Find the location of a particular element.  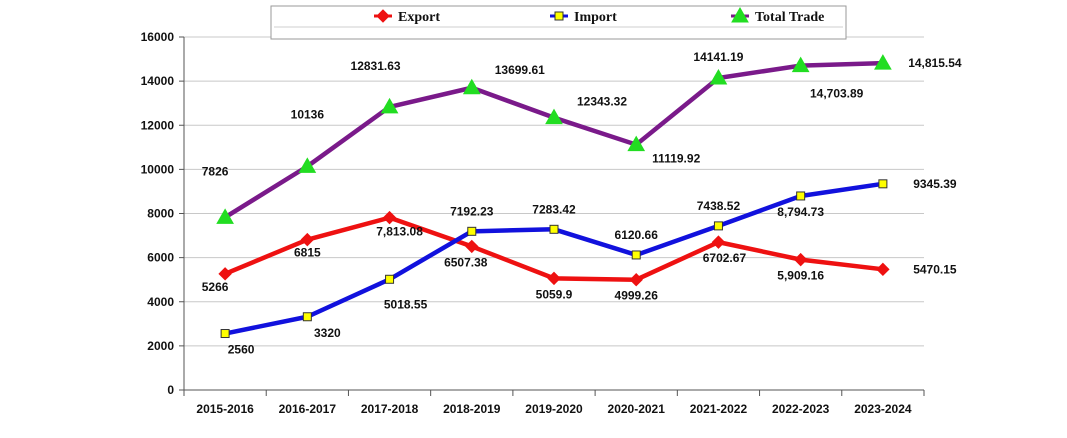

y-tick-label: 4000 is located at coordinates (160, 302).